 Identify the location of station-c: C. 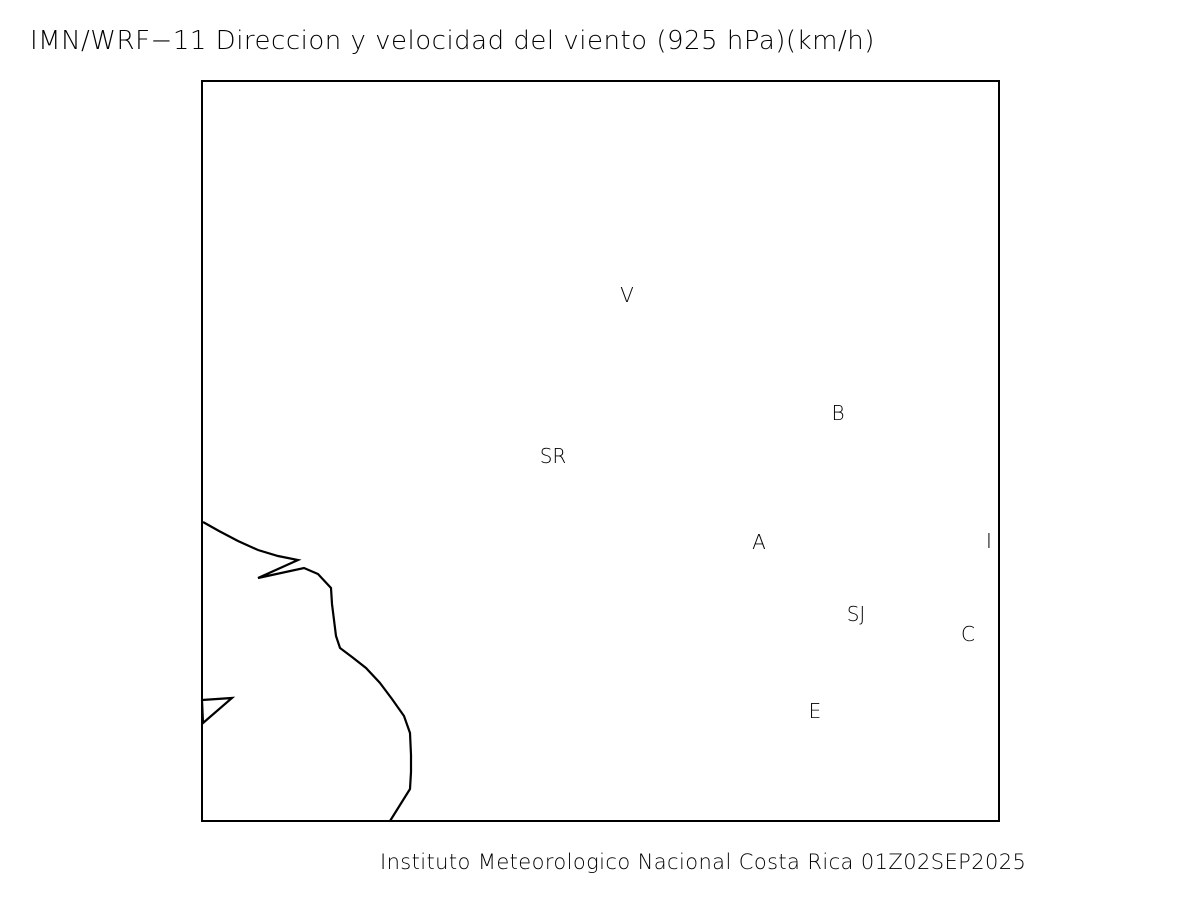
(968, 634).